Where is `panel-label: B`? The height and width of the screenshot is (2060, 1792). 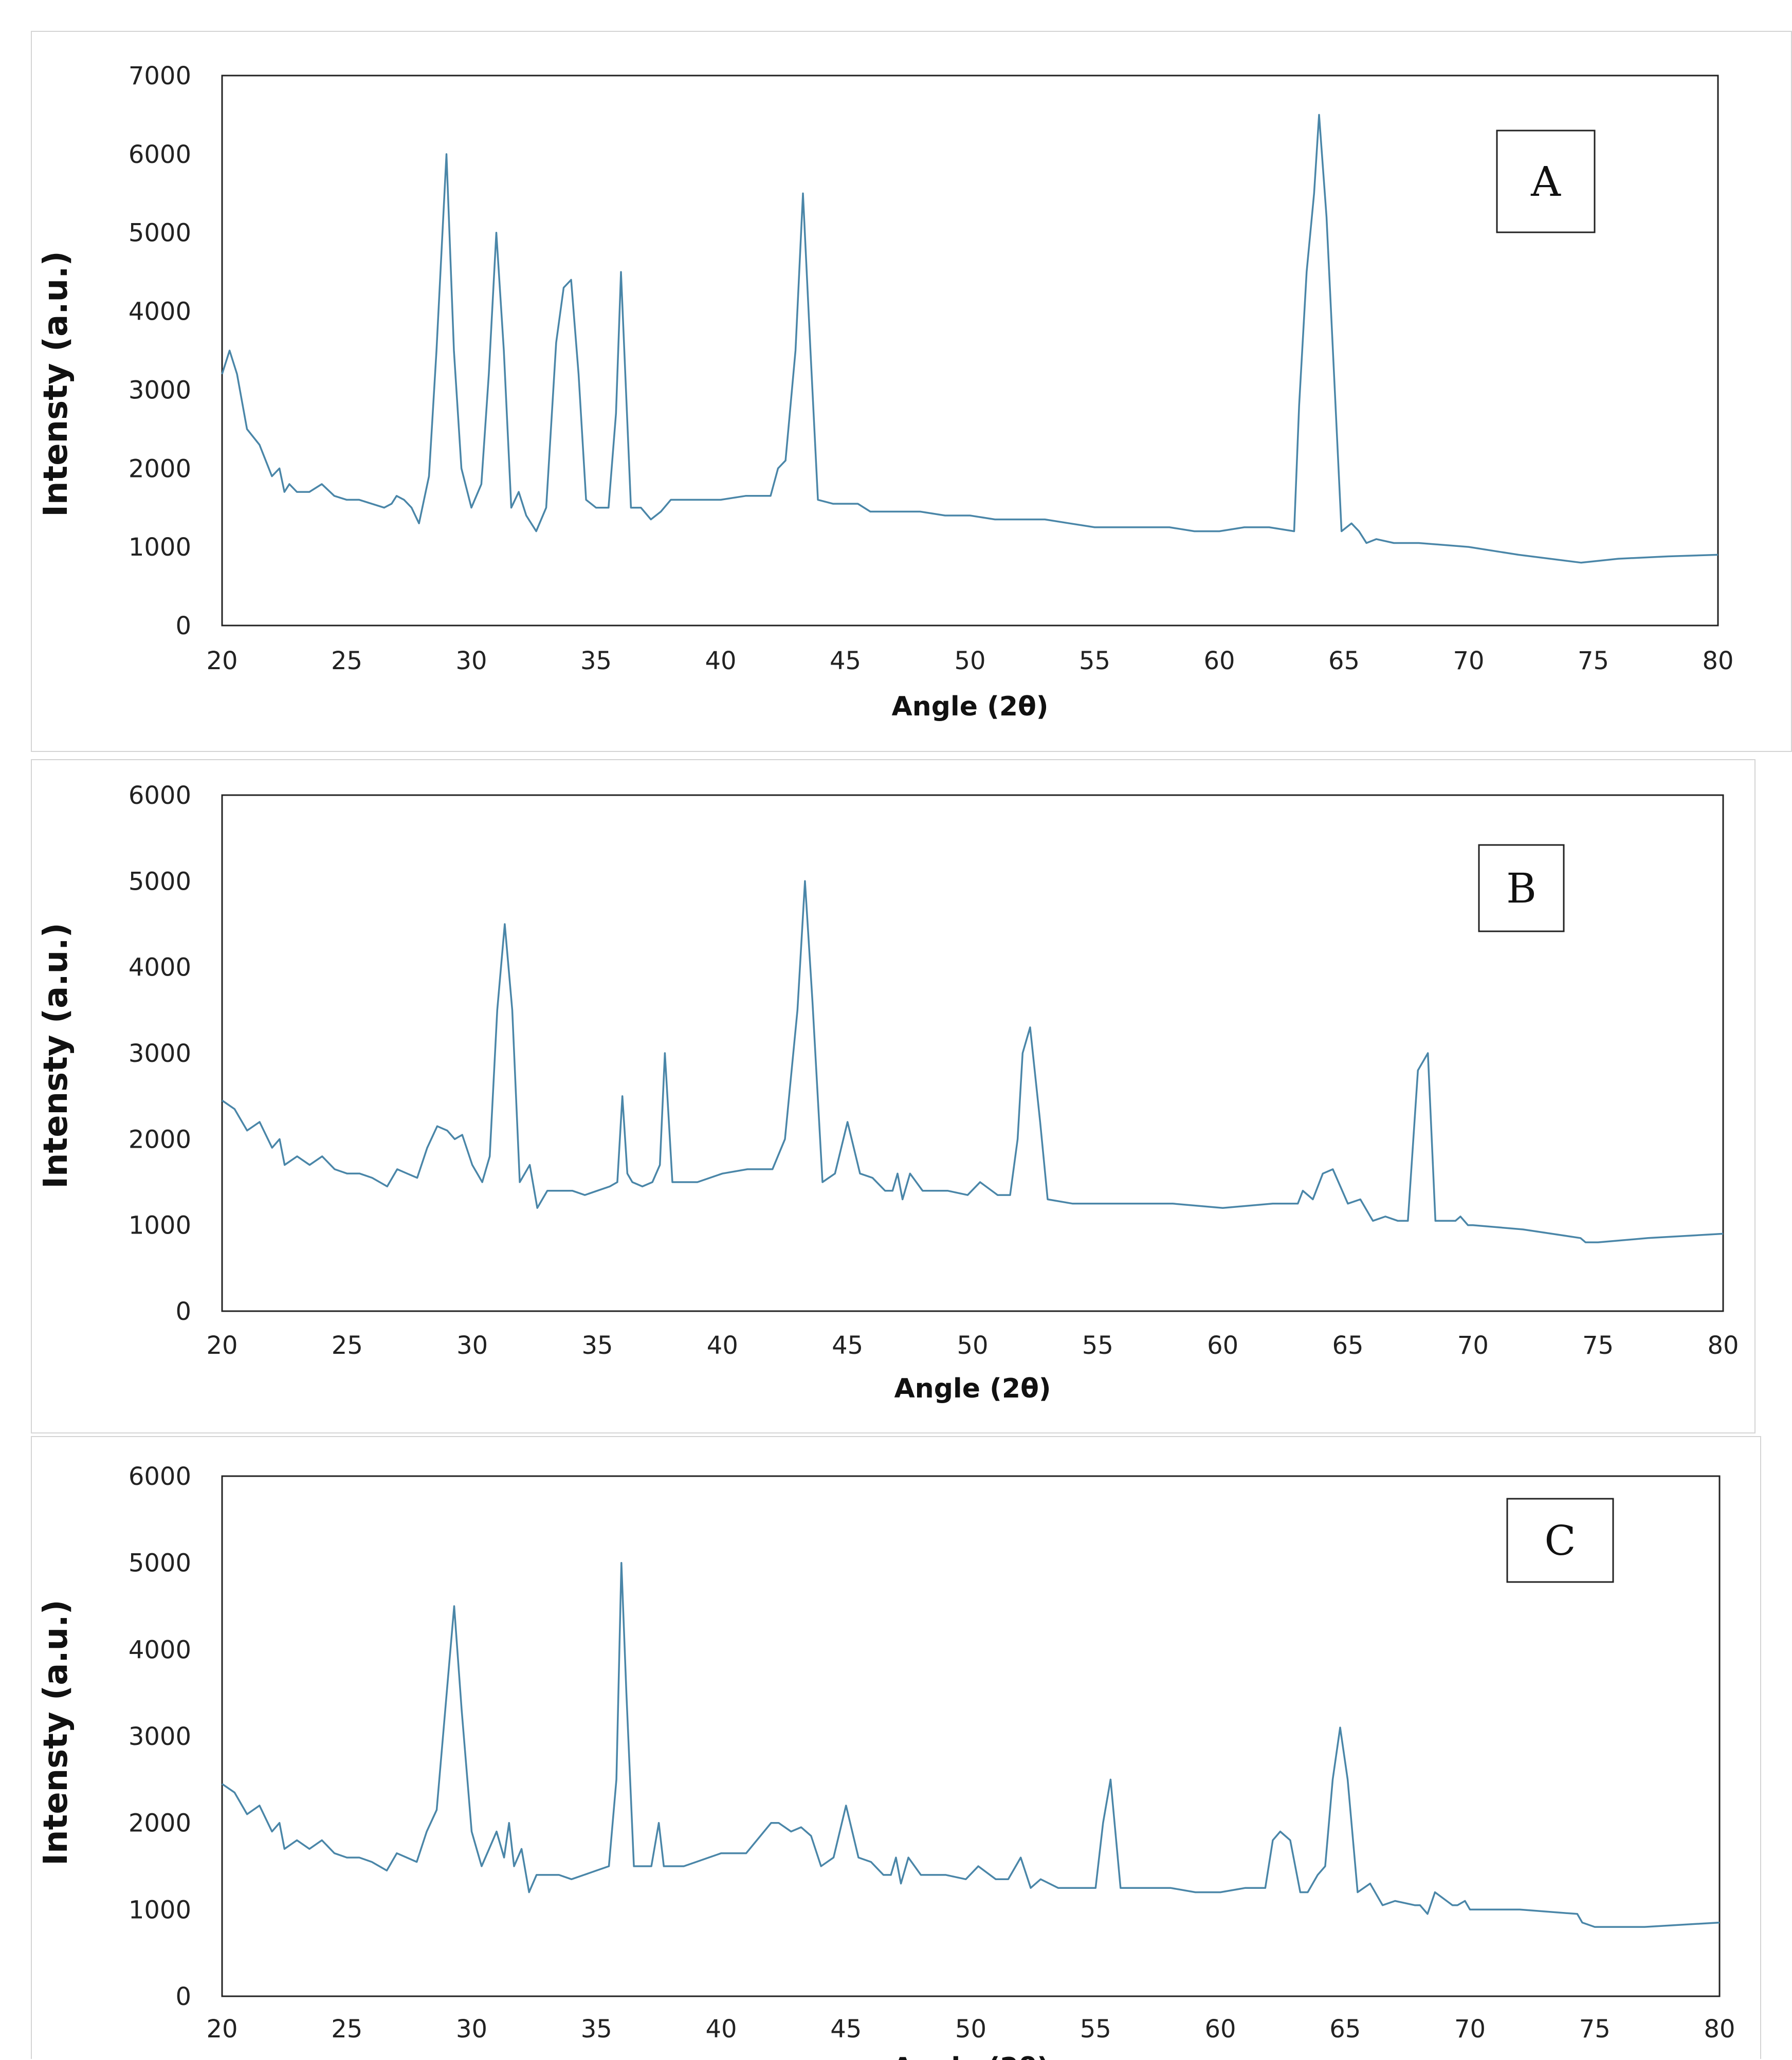
panel-label: B is located at coordinates (1521, 888).